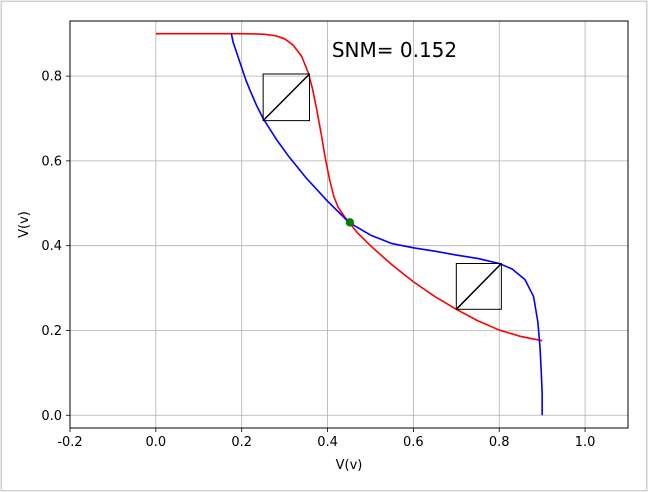 Image resolution: width=648 pixels, height=492 pixels. I want to click on y-tick-label: 0.4, so click(51, 246).